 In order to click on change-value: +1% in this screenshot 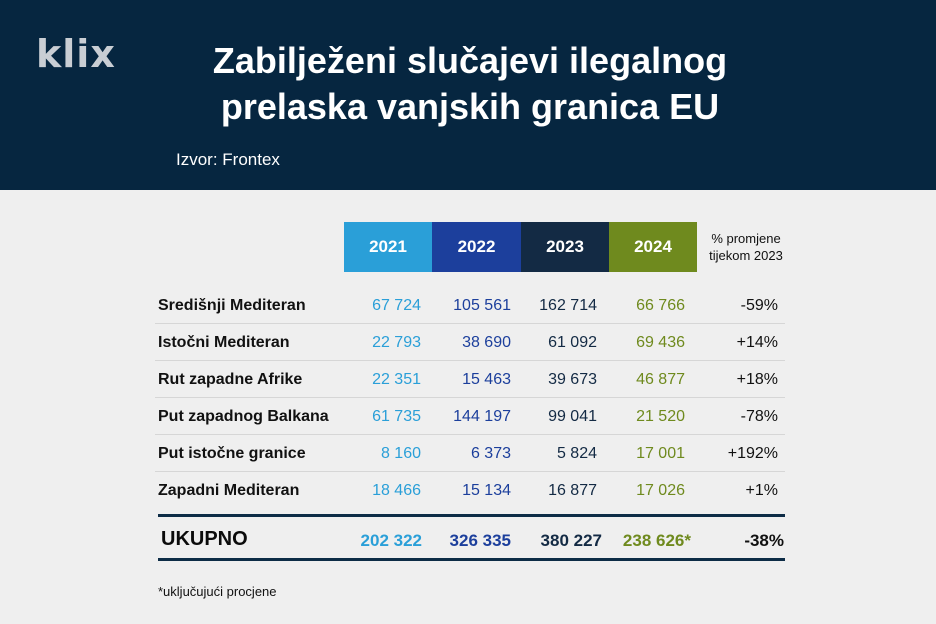, I will do `click(761, 490)`.